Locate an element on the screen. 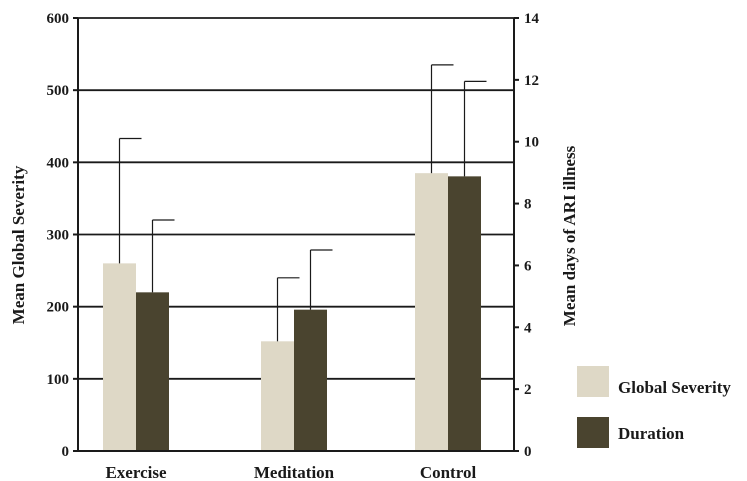  right-tick-label: 6 is located at coordinates (528, 266).